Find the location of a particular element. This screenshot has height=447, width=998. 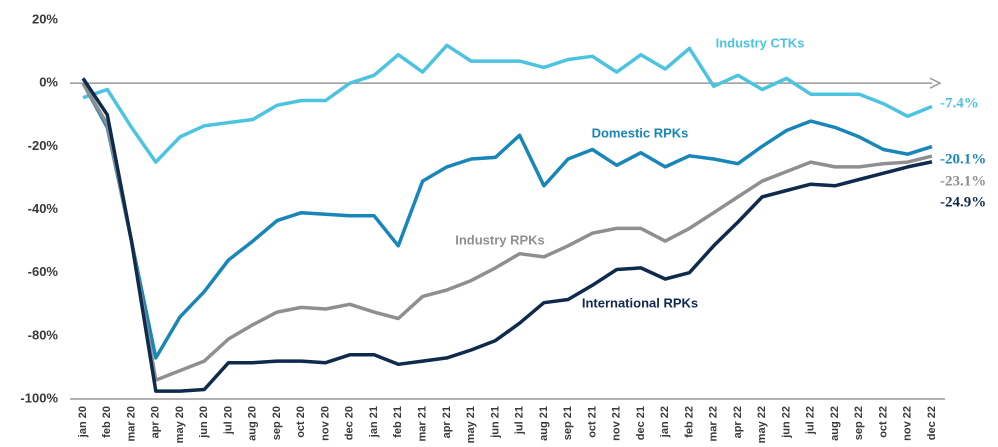

x-tick-label: oct 22 is located at coordinates (883, 422).